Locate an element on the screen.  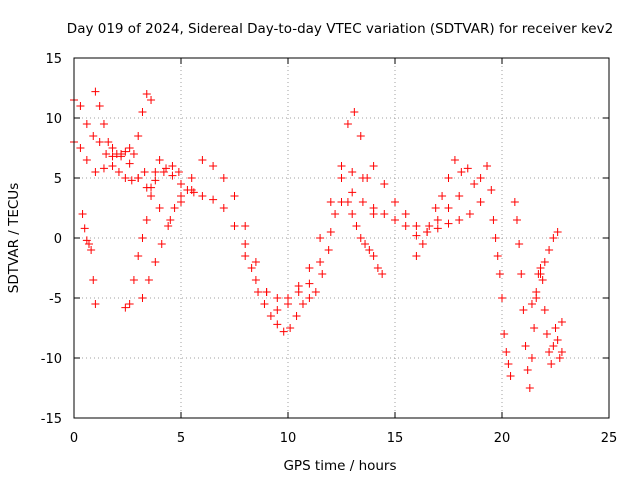
x-tick-label: 10 is located at coordinates (288, 438).